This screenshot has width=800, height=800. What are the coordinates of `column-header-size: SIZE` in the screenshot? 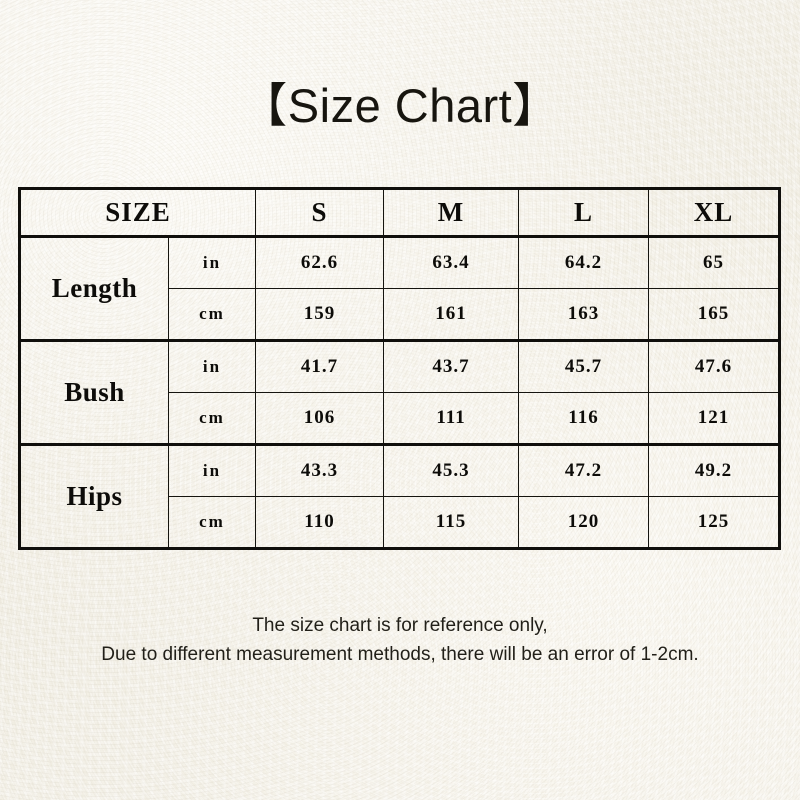 It's located at (137, 213).